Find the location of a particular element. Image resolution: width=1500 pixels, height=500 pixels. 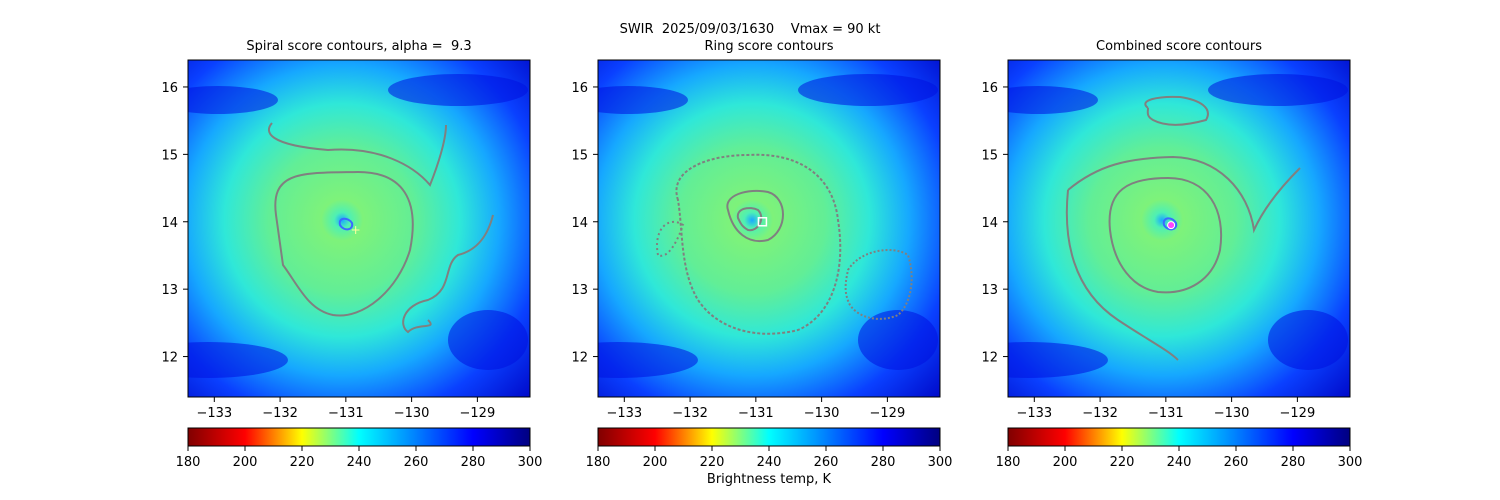

colorbar-1: 180 200 220 240 260 280 300 is located at coordinates (359, 448).